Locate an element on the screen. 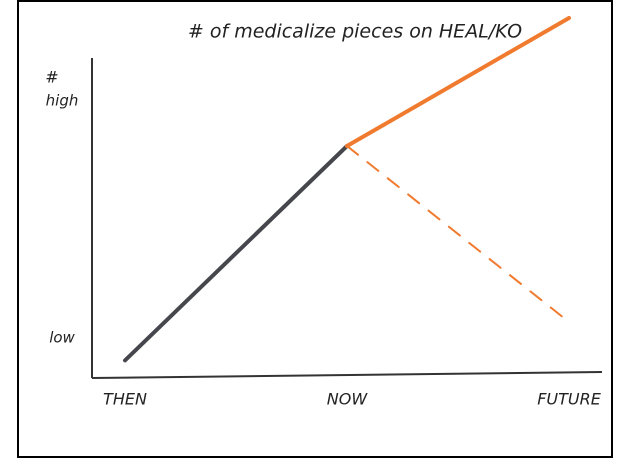 The width and height of the screenshot is (624, 458). y-tick-label: low is located at coordinates (62, 338).